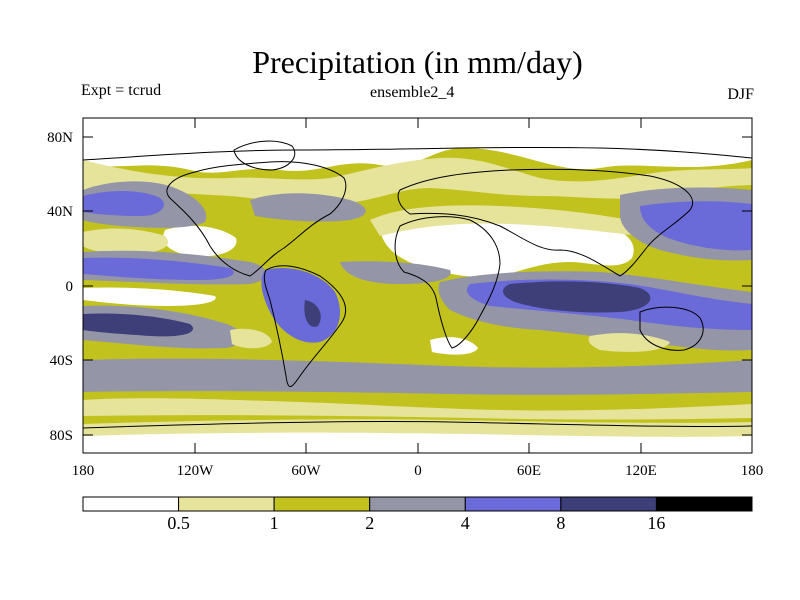 The image size is (800, 600). I want to click on colorbar-label: 0.5, so click(178, 523).